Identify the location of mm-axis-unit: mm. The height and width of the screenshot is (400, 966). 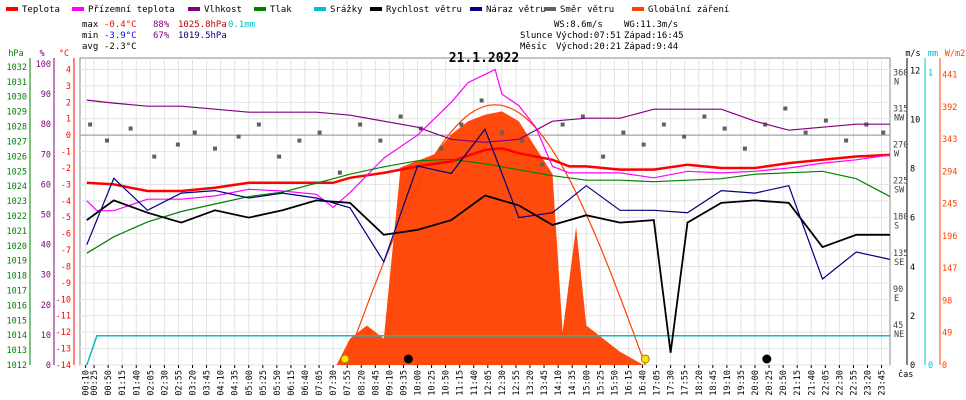
(933, 54).